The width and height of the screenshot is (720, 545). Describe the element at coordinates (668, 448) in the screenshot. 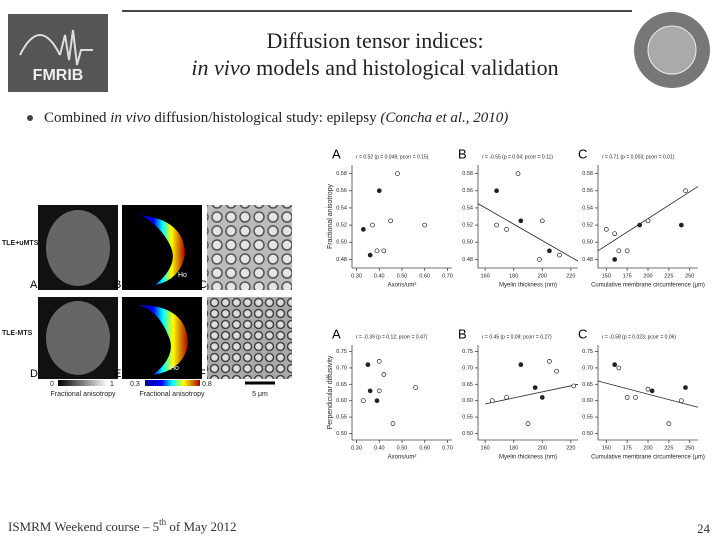

I see `x-tick-label: 225` at that location.